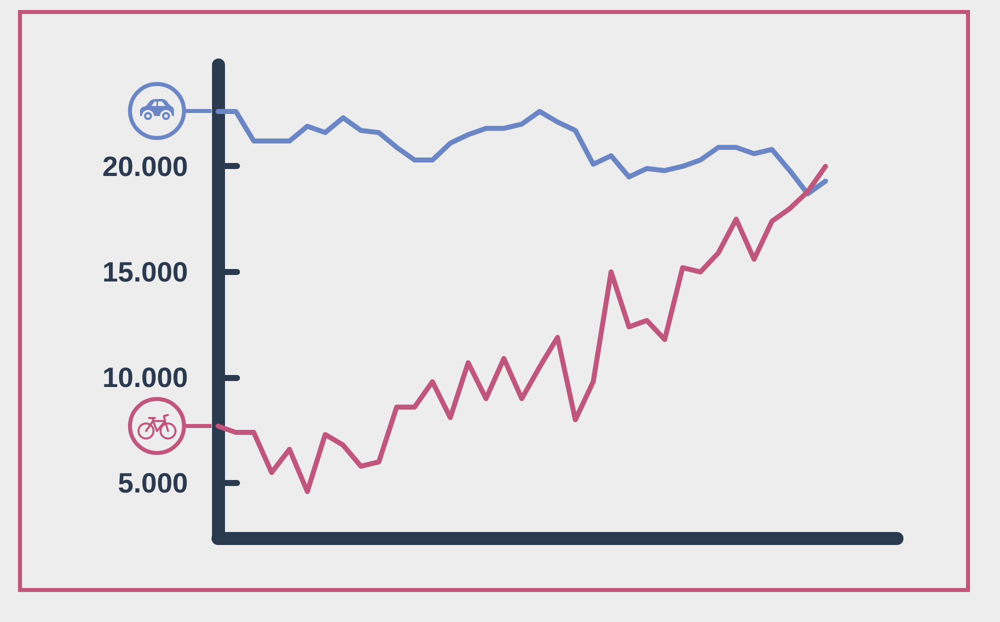 The image size is (1000, 622). What do you see at coordinates (145, 378) in the screenshot?
I see `y-tick-label: 10.000` at bounding box center [145, 378].